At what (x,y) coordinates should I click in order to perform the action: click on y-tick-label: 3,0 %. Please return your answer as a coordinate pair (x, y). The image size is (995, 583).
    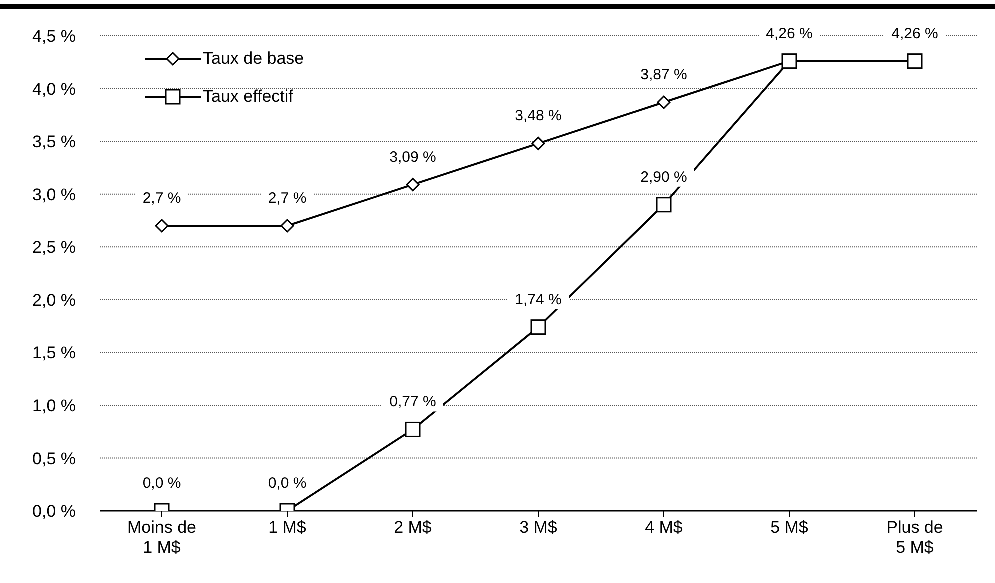
    Looking at the image, I should click on (54, 194).